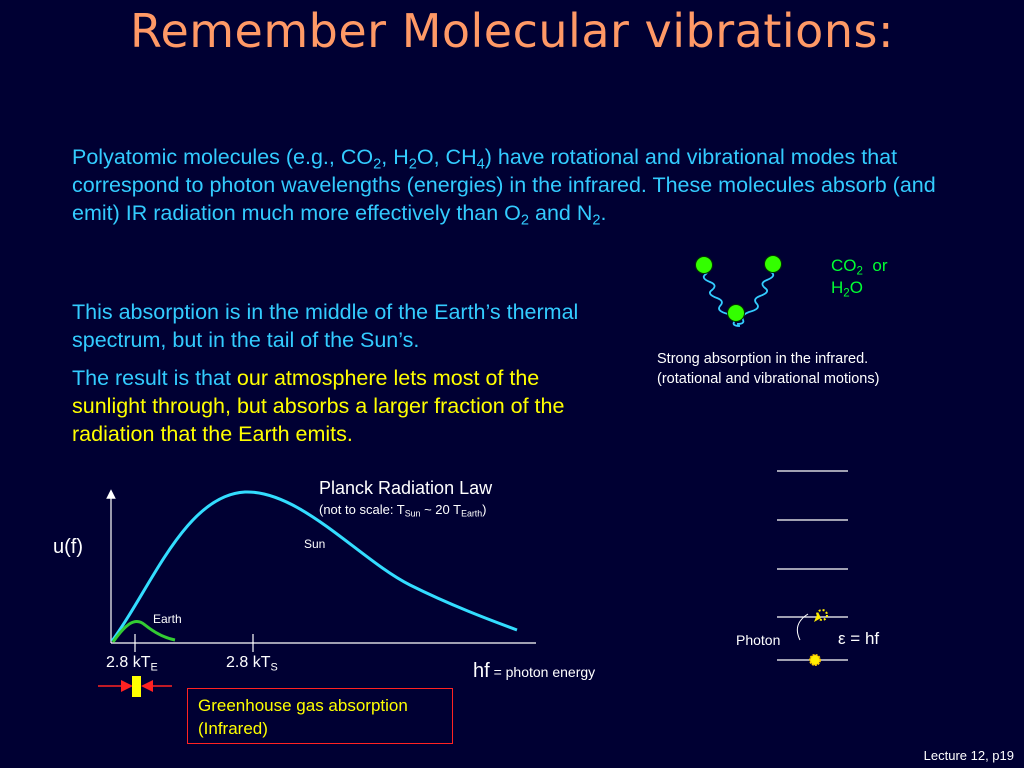 The height and width of the screenshot is (768, 1024). What do you see at coordinates (968, 755) in the screenshot?
I see `footer-page-number: Lecture 12, p19` at bounding box center [968, 755].